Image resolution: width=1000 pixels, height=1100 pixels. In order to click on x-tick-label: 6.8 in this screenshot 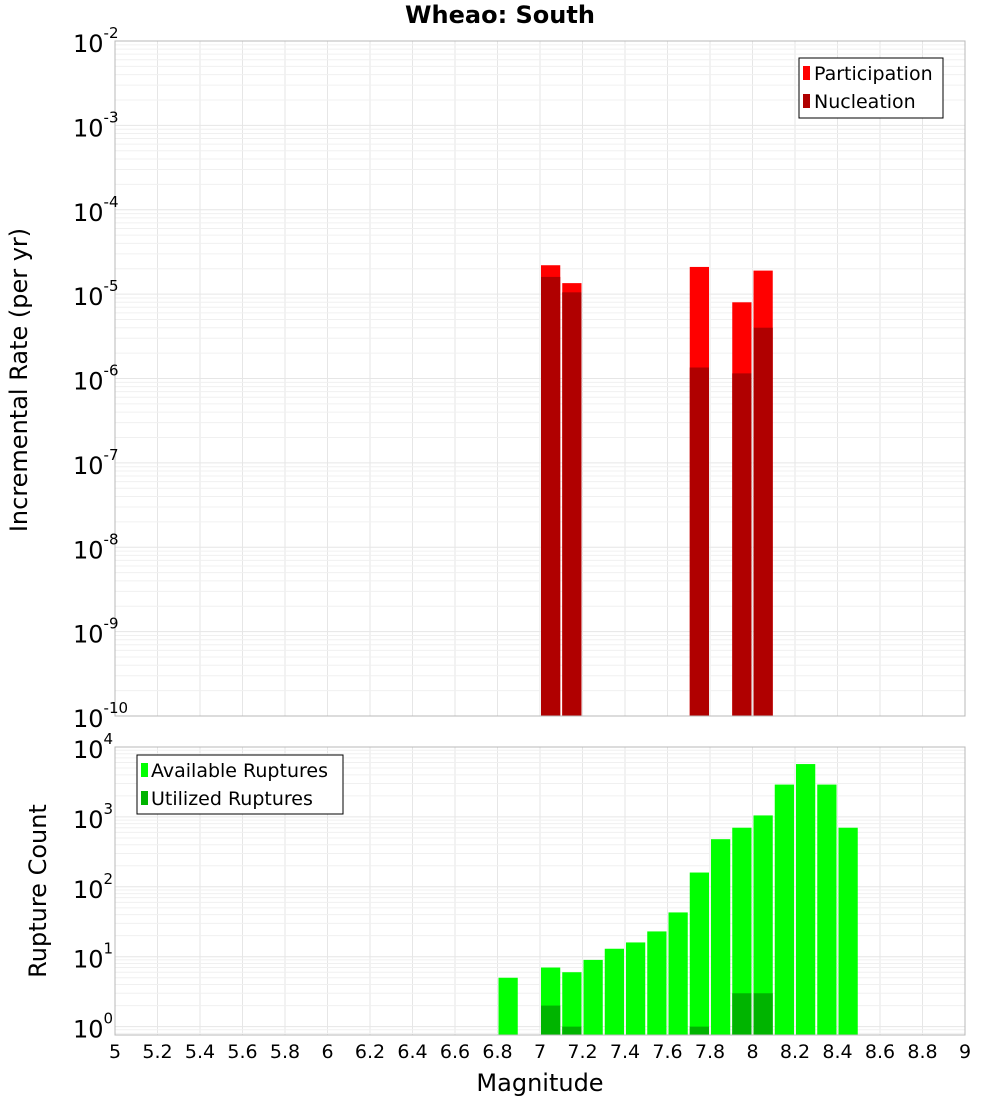, I will do `click(497, 1052)`.